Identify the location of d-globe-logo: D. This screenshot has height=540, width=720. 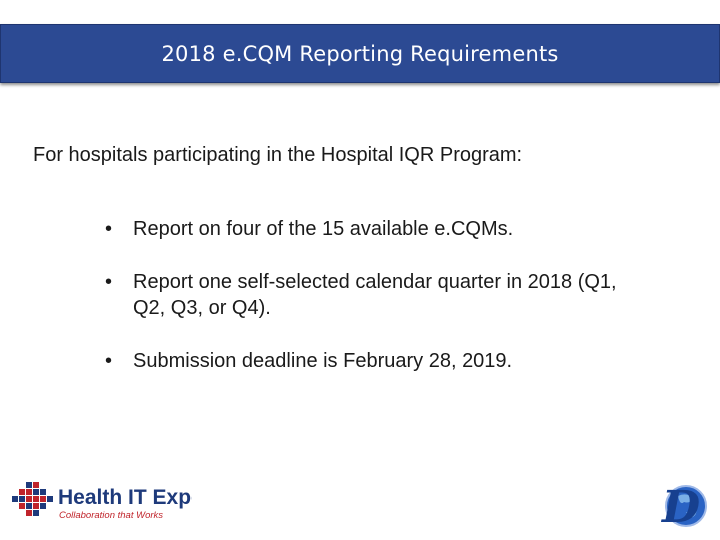
(683, 507).